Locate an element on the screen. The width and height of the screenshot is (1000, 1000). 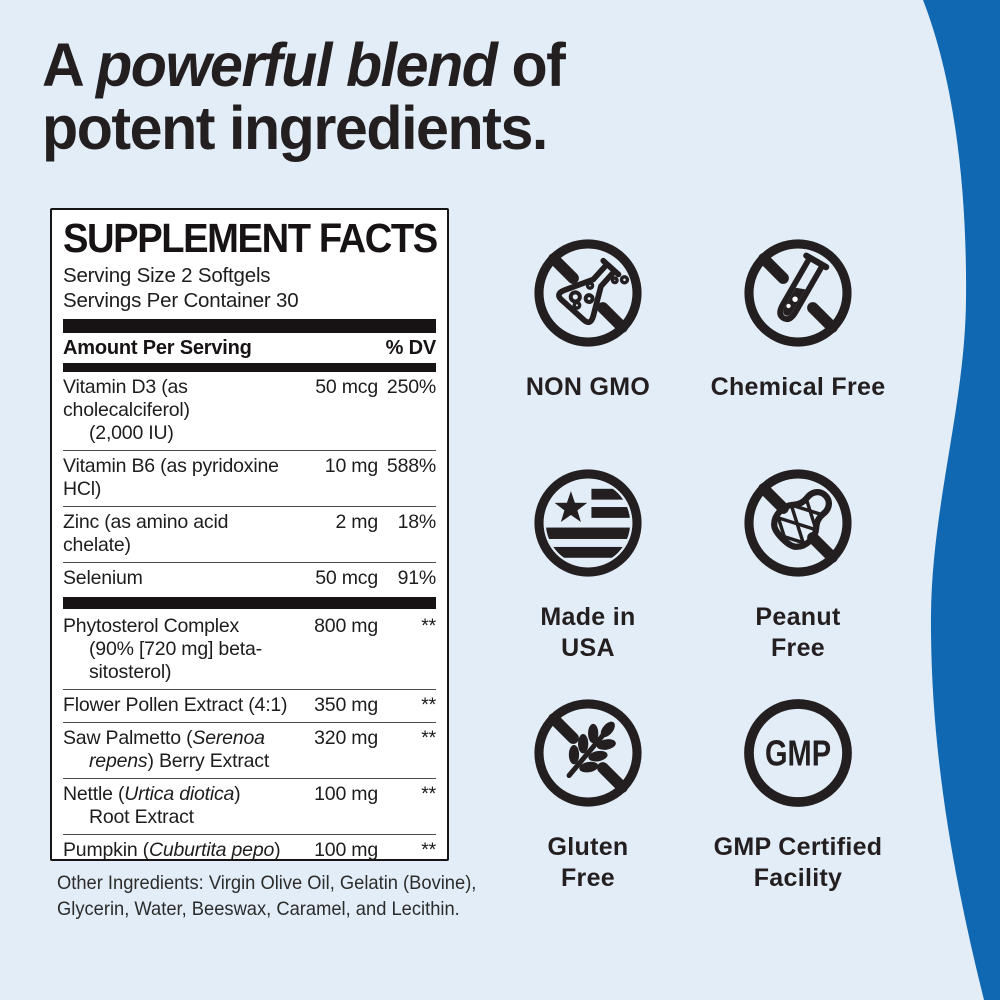
badge-label: Peanut Free is located at coordinates (798, 632).